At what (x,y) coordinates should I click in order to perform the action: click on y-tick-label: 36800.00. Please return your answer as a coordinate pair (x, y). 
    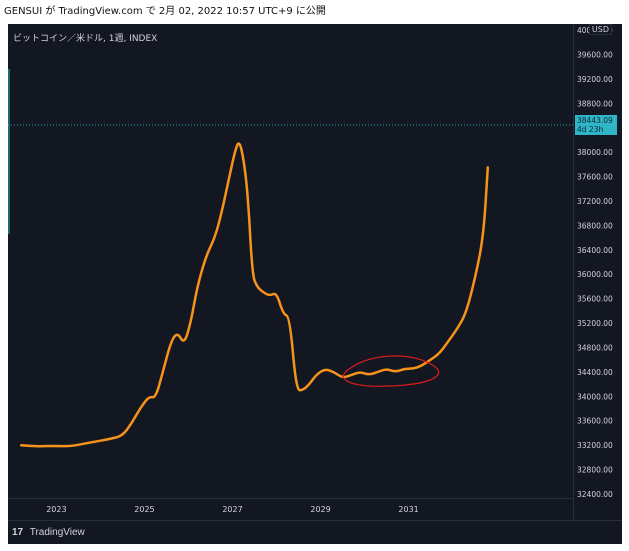
    Looking at the image, I should click on (595, 225).